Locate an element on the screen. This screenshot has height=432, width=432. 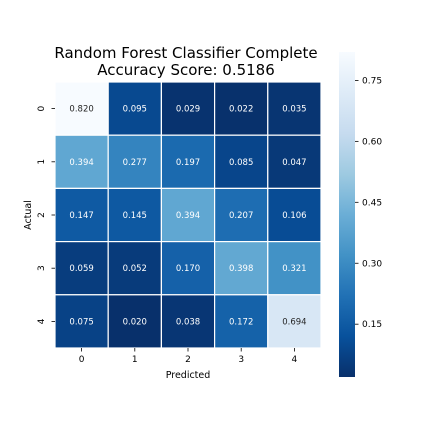
cell-value-label: 0.075 is located at coordinates (81, 322).